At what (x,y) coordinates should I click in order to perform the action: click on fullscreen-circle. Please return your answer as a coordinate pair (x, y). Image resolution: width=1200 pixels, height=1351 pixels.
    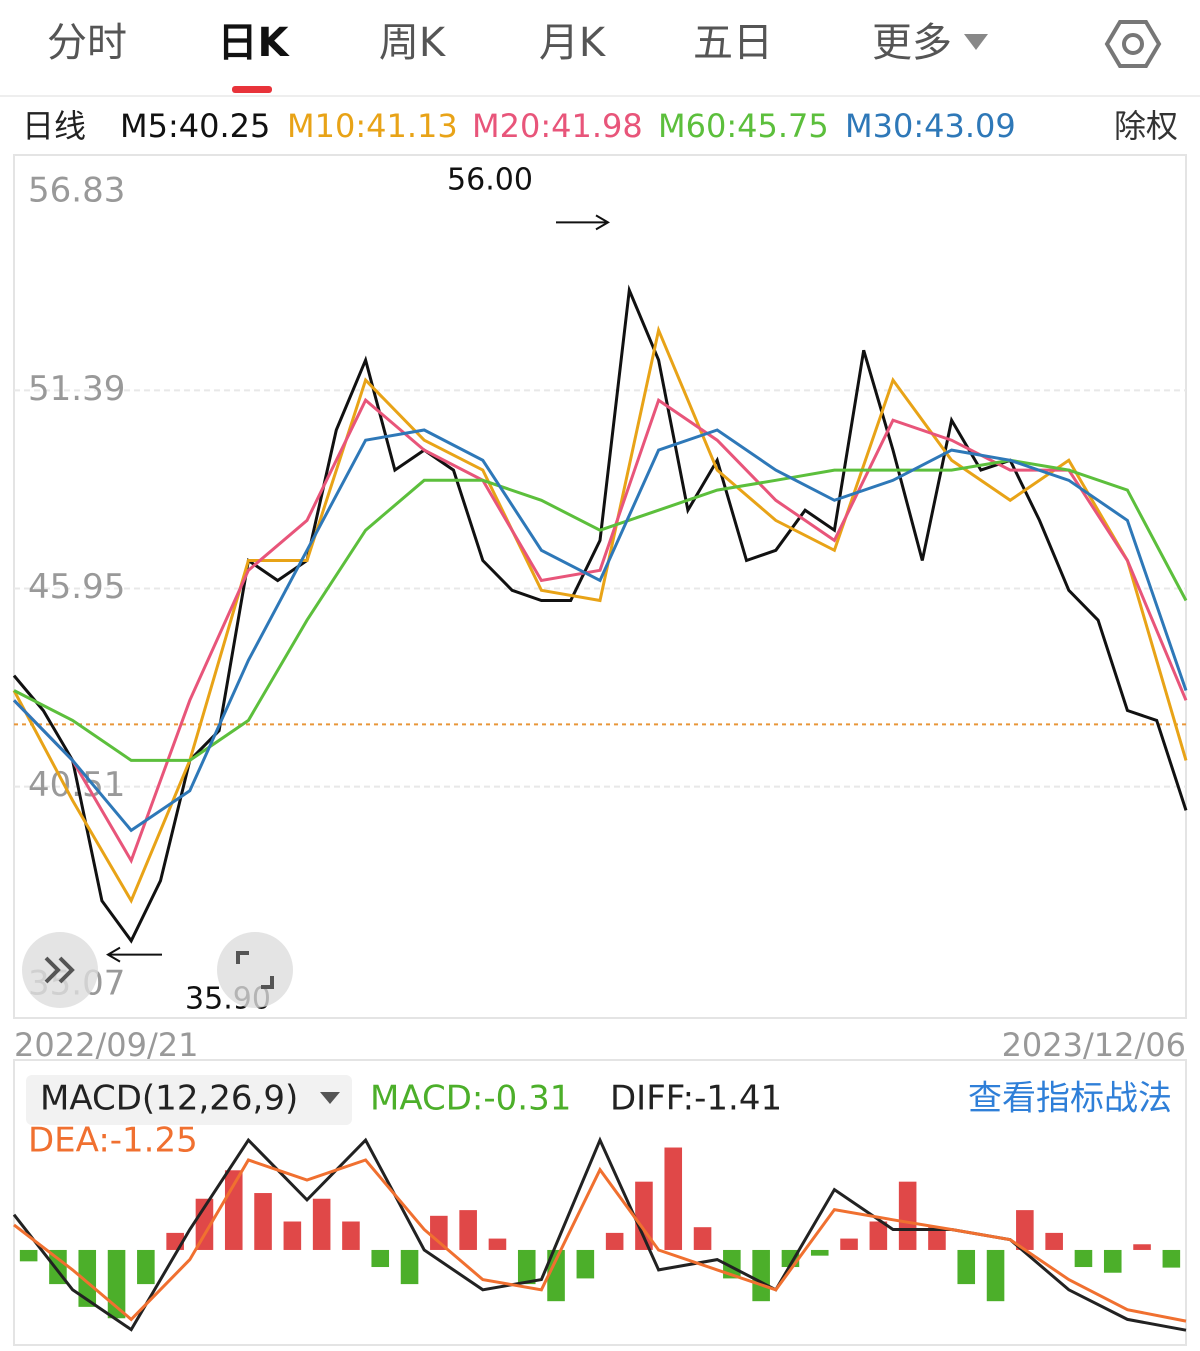
    Looking at the image, I should click on (255, 970).